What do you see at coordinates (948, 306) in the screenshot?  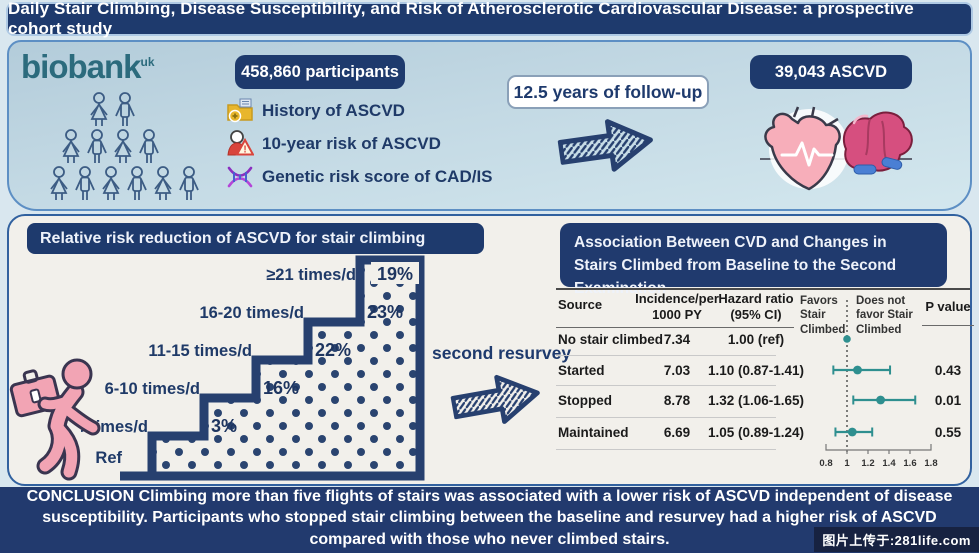 I see `col-header-pvalue: P value` at bounding box center [948, 306].